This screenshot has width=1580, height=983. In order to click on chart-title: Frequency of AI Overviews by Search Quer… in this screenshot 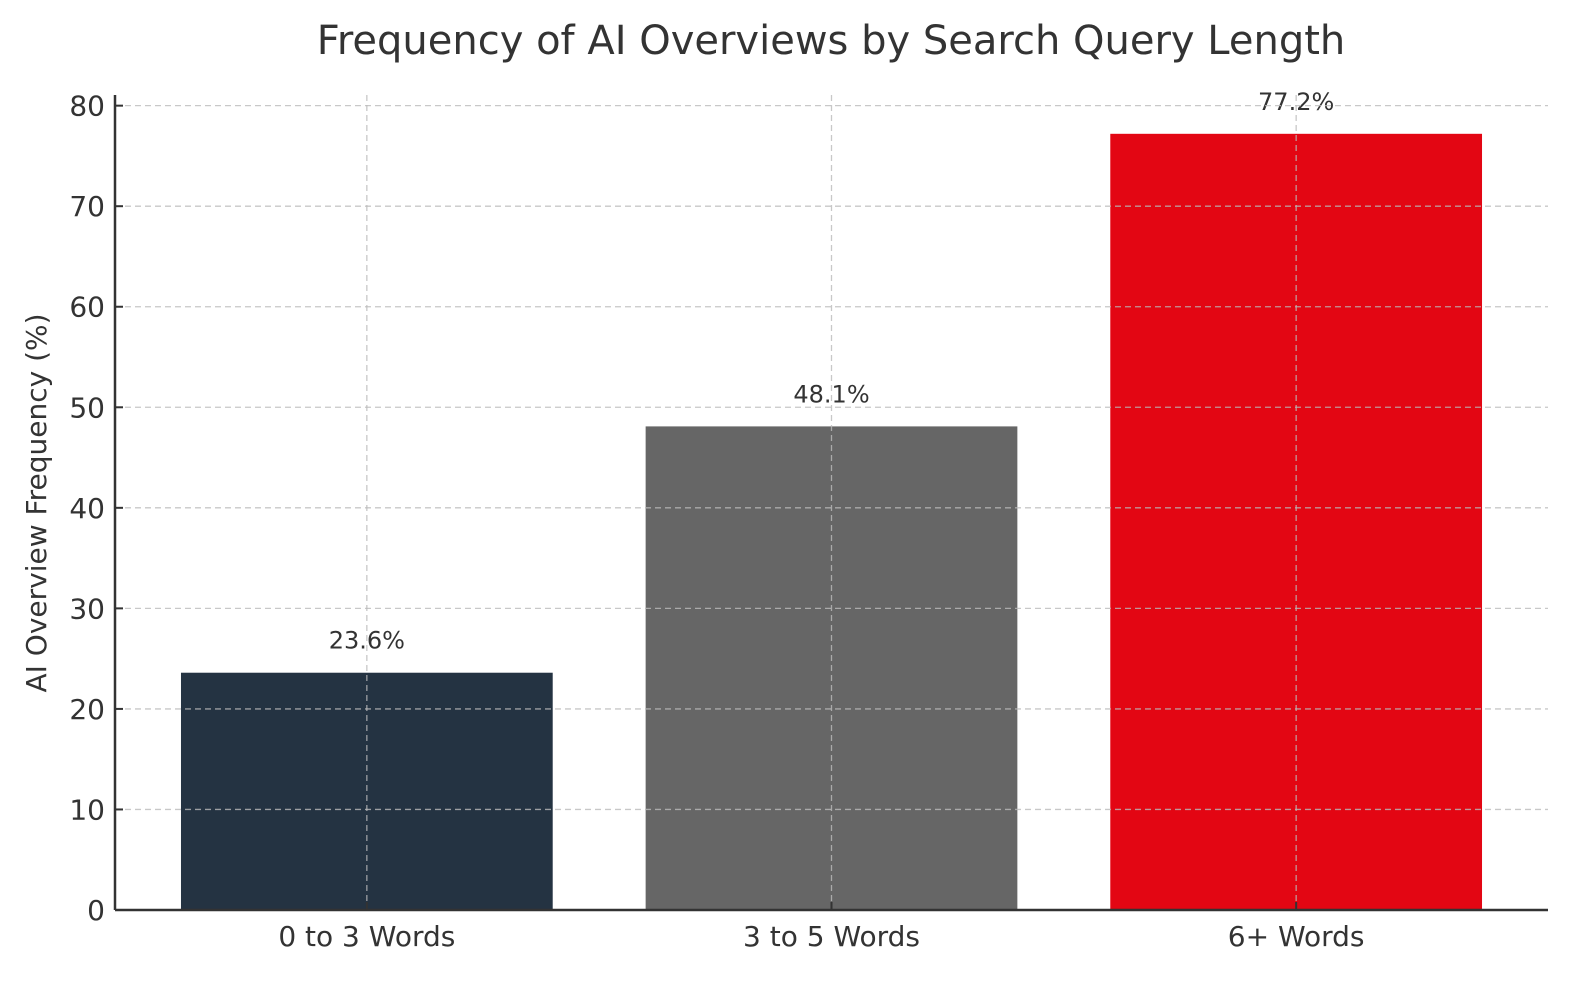, I will do `click(831, 41)`.